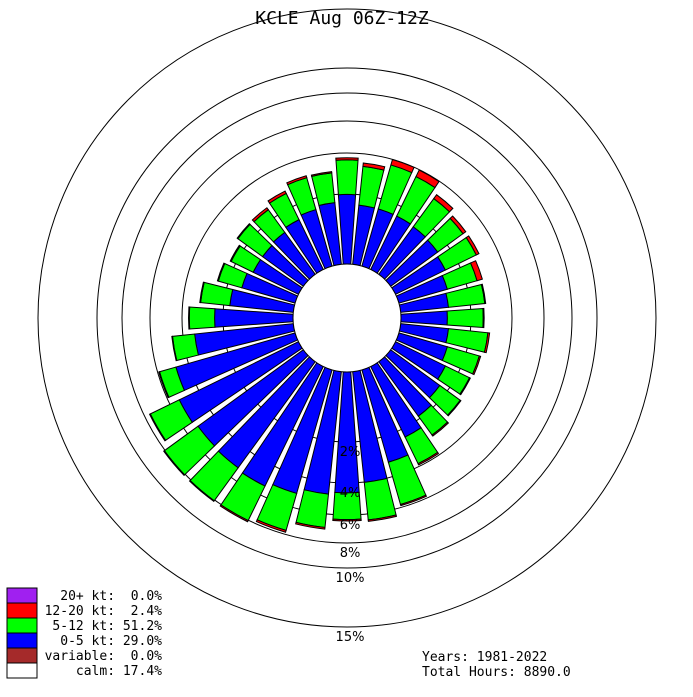 This screenshot has width=693, height=697. I want to click on ring-label-8: 8%, so click(350, 553).